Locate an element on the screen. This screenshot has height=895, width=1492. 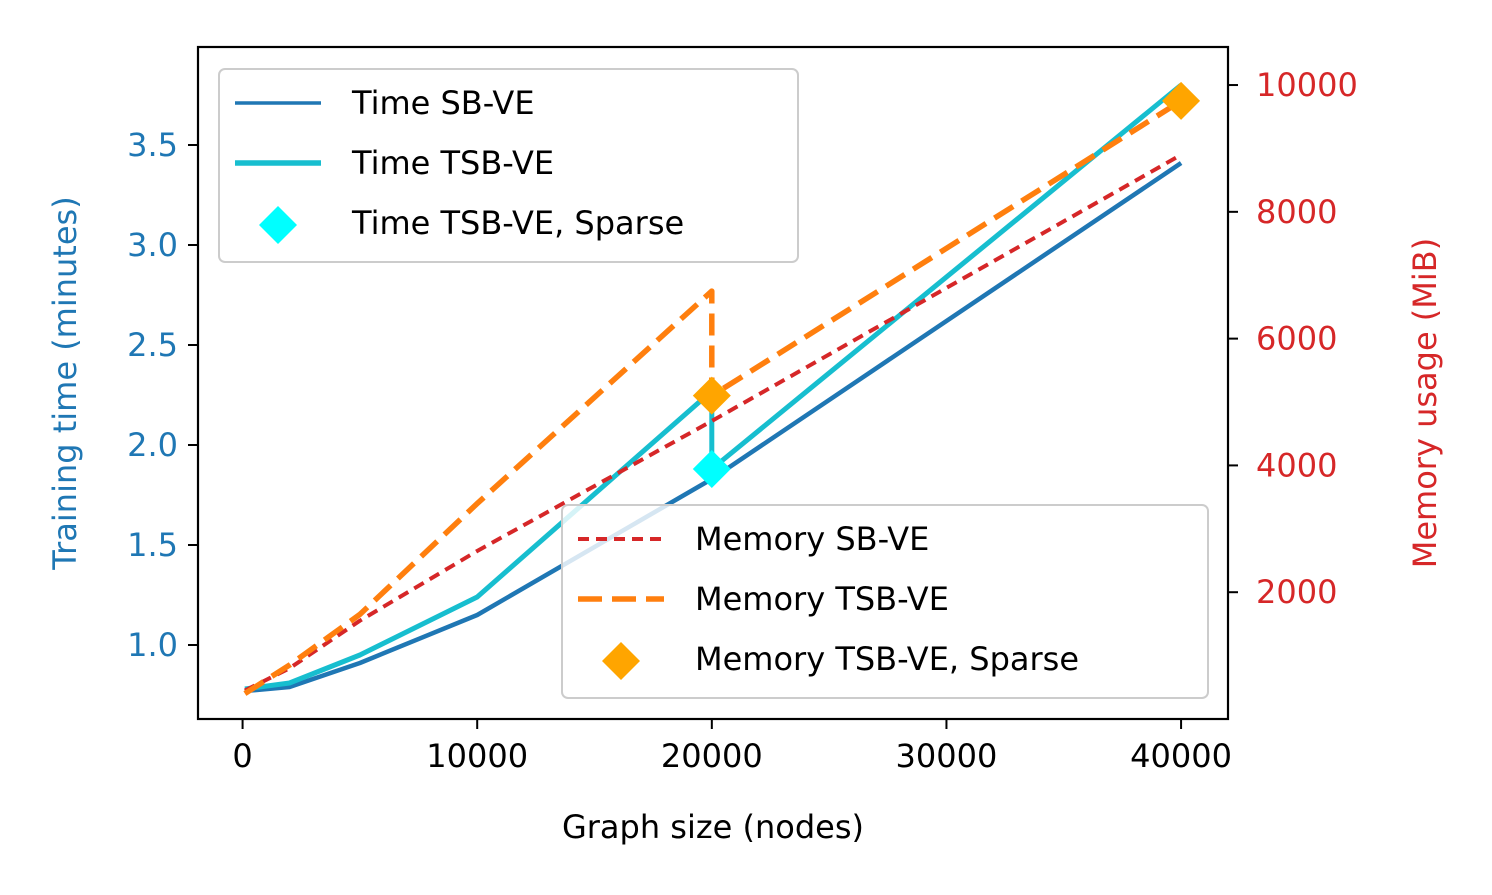
y-left-tick-label: 2.0 is located at coordinates (152, 445).